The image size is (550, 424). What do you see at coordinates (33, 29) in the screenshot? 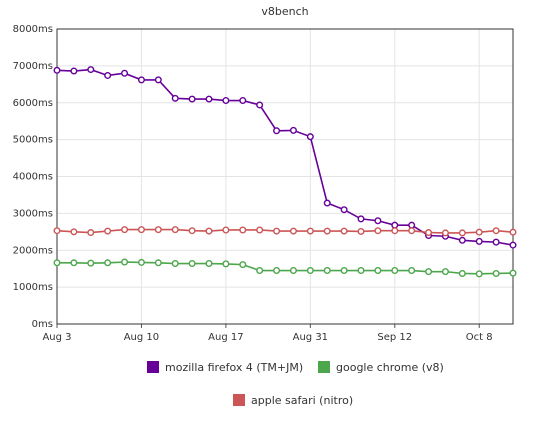
I see `y-tick-label: 8000ms` at bounding box center [33, 29].